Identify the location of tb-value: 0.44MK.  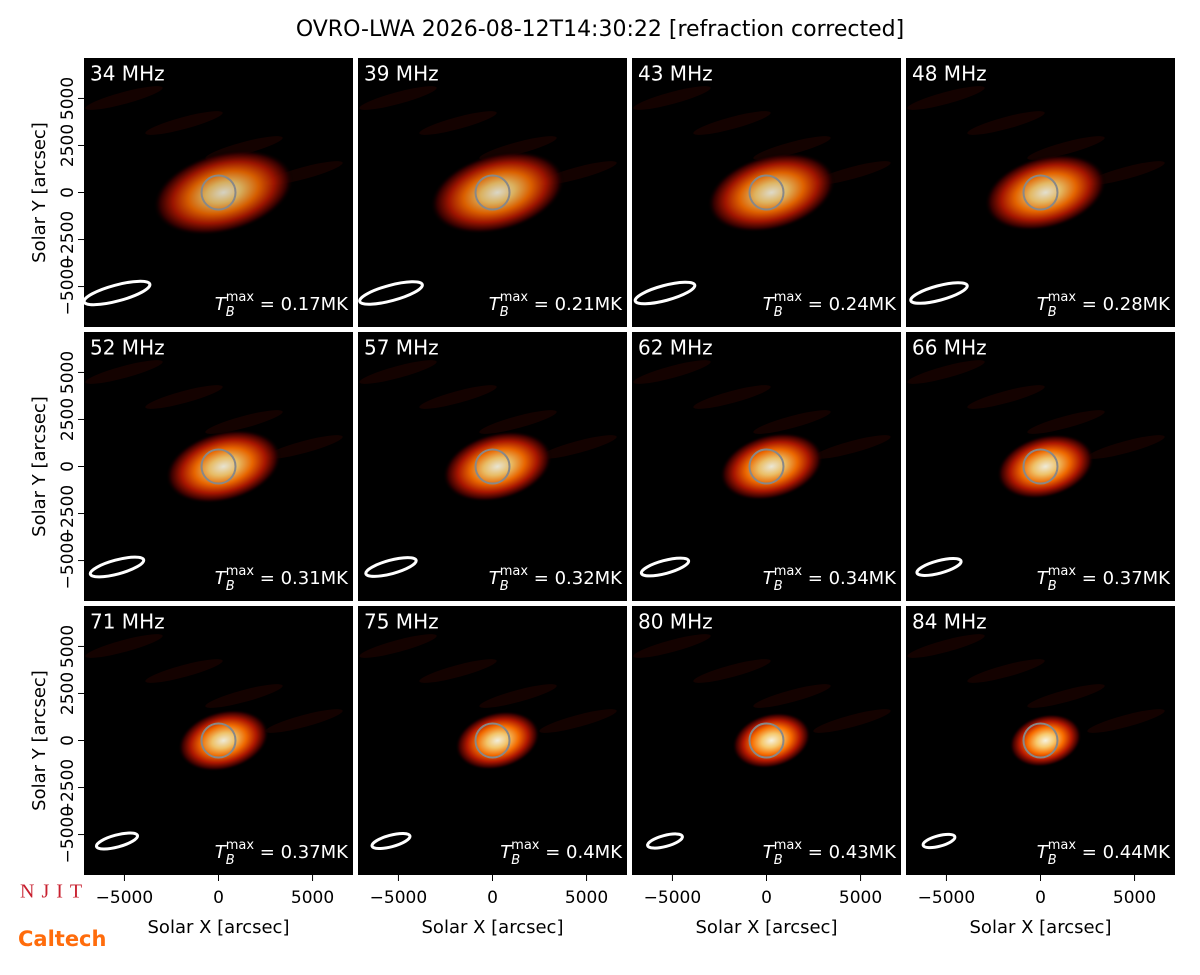
(1137, 852).